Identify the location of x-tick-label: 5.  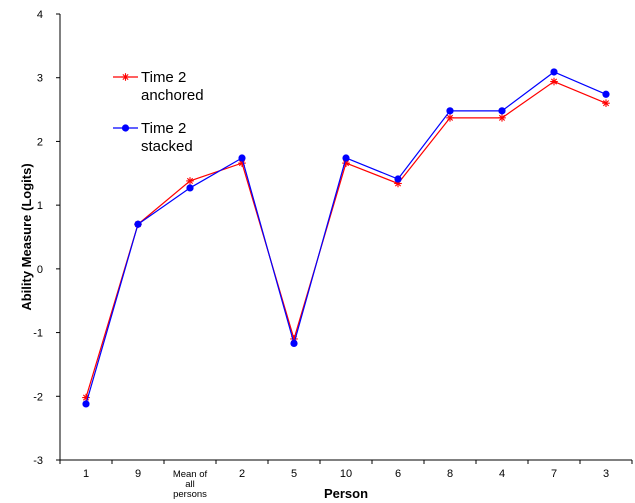
(294, 474).